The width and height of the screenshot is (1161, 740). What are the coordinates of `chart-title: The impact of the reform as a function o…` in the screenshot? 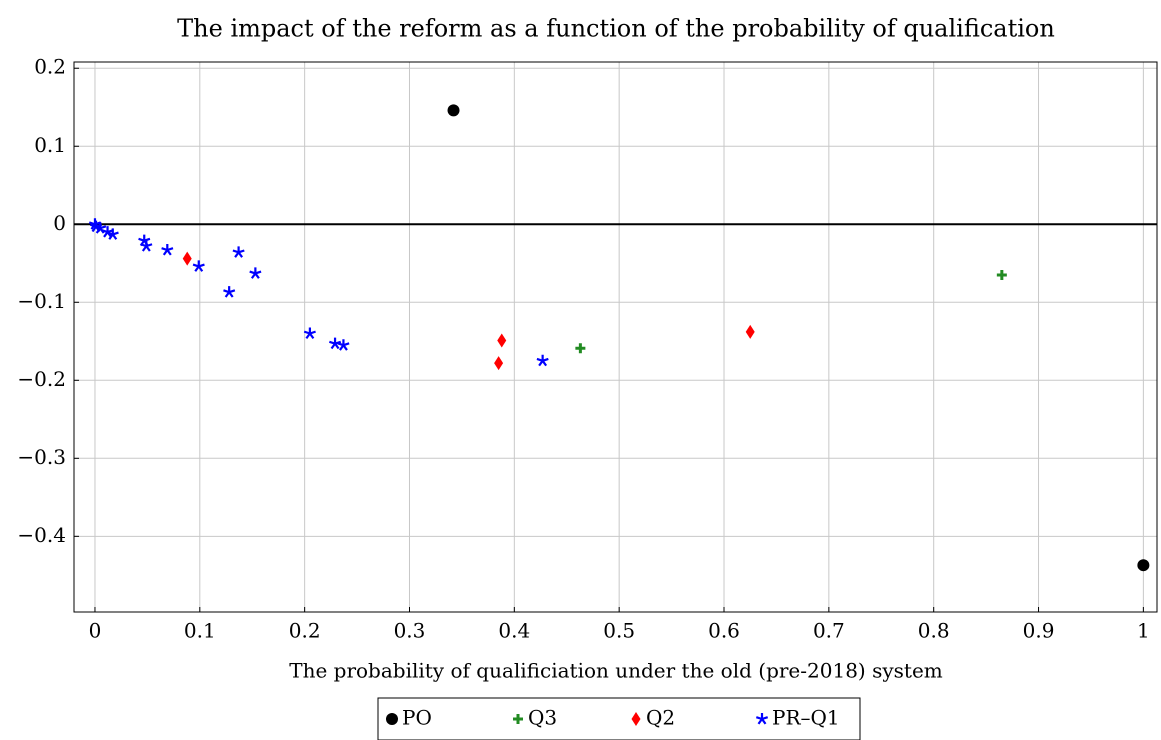 It's located at (616, 29).